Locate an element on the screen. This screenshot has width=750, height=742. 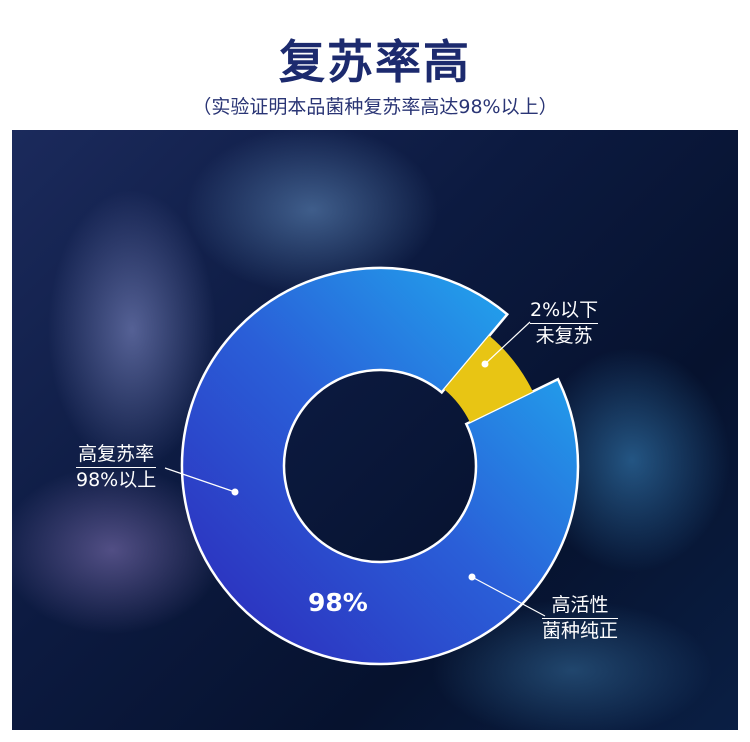
leader-line-bottom-right is located at coordinates (508, 596).